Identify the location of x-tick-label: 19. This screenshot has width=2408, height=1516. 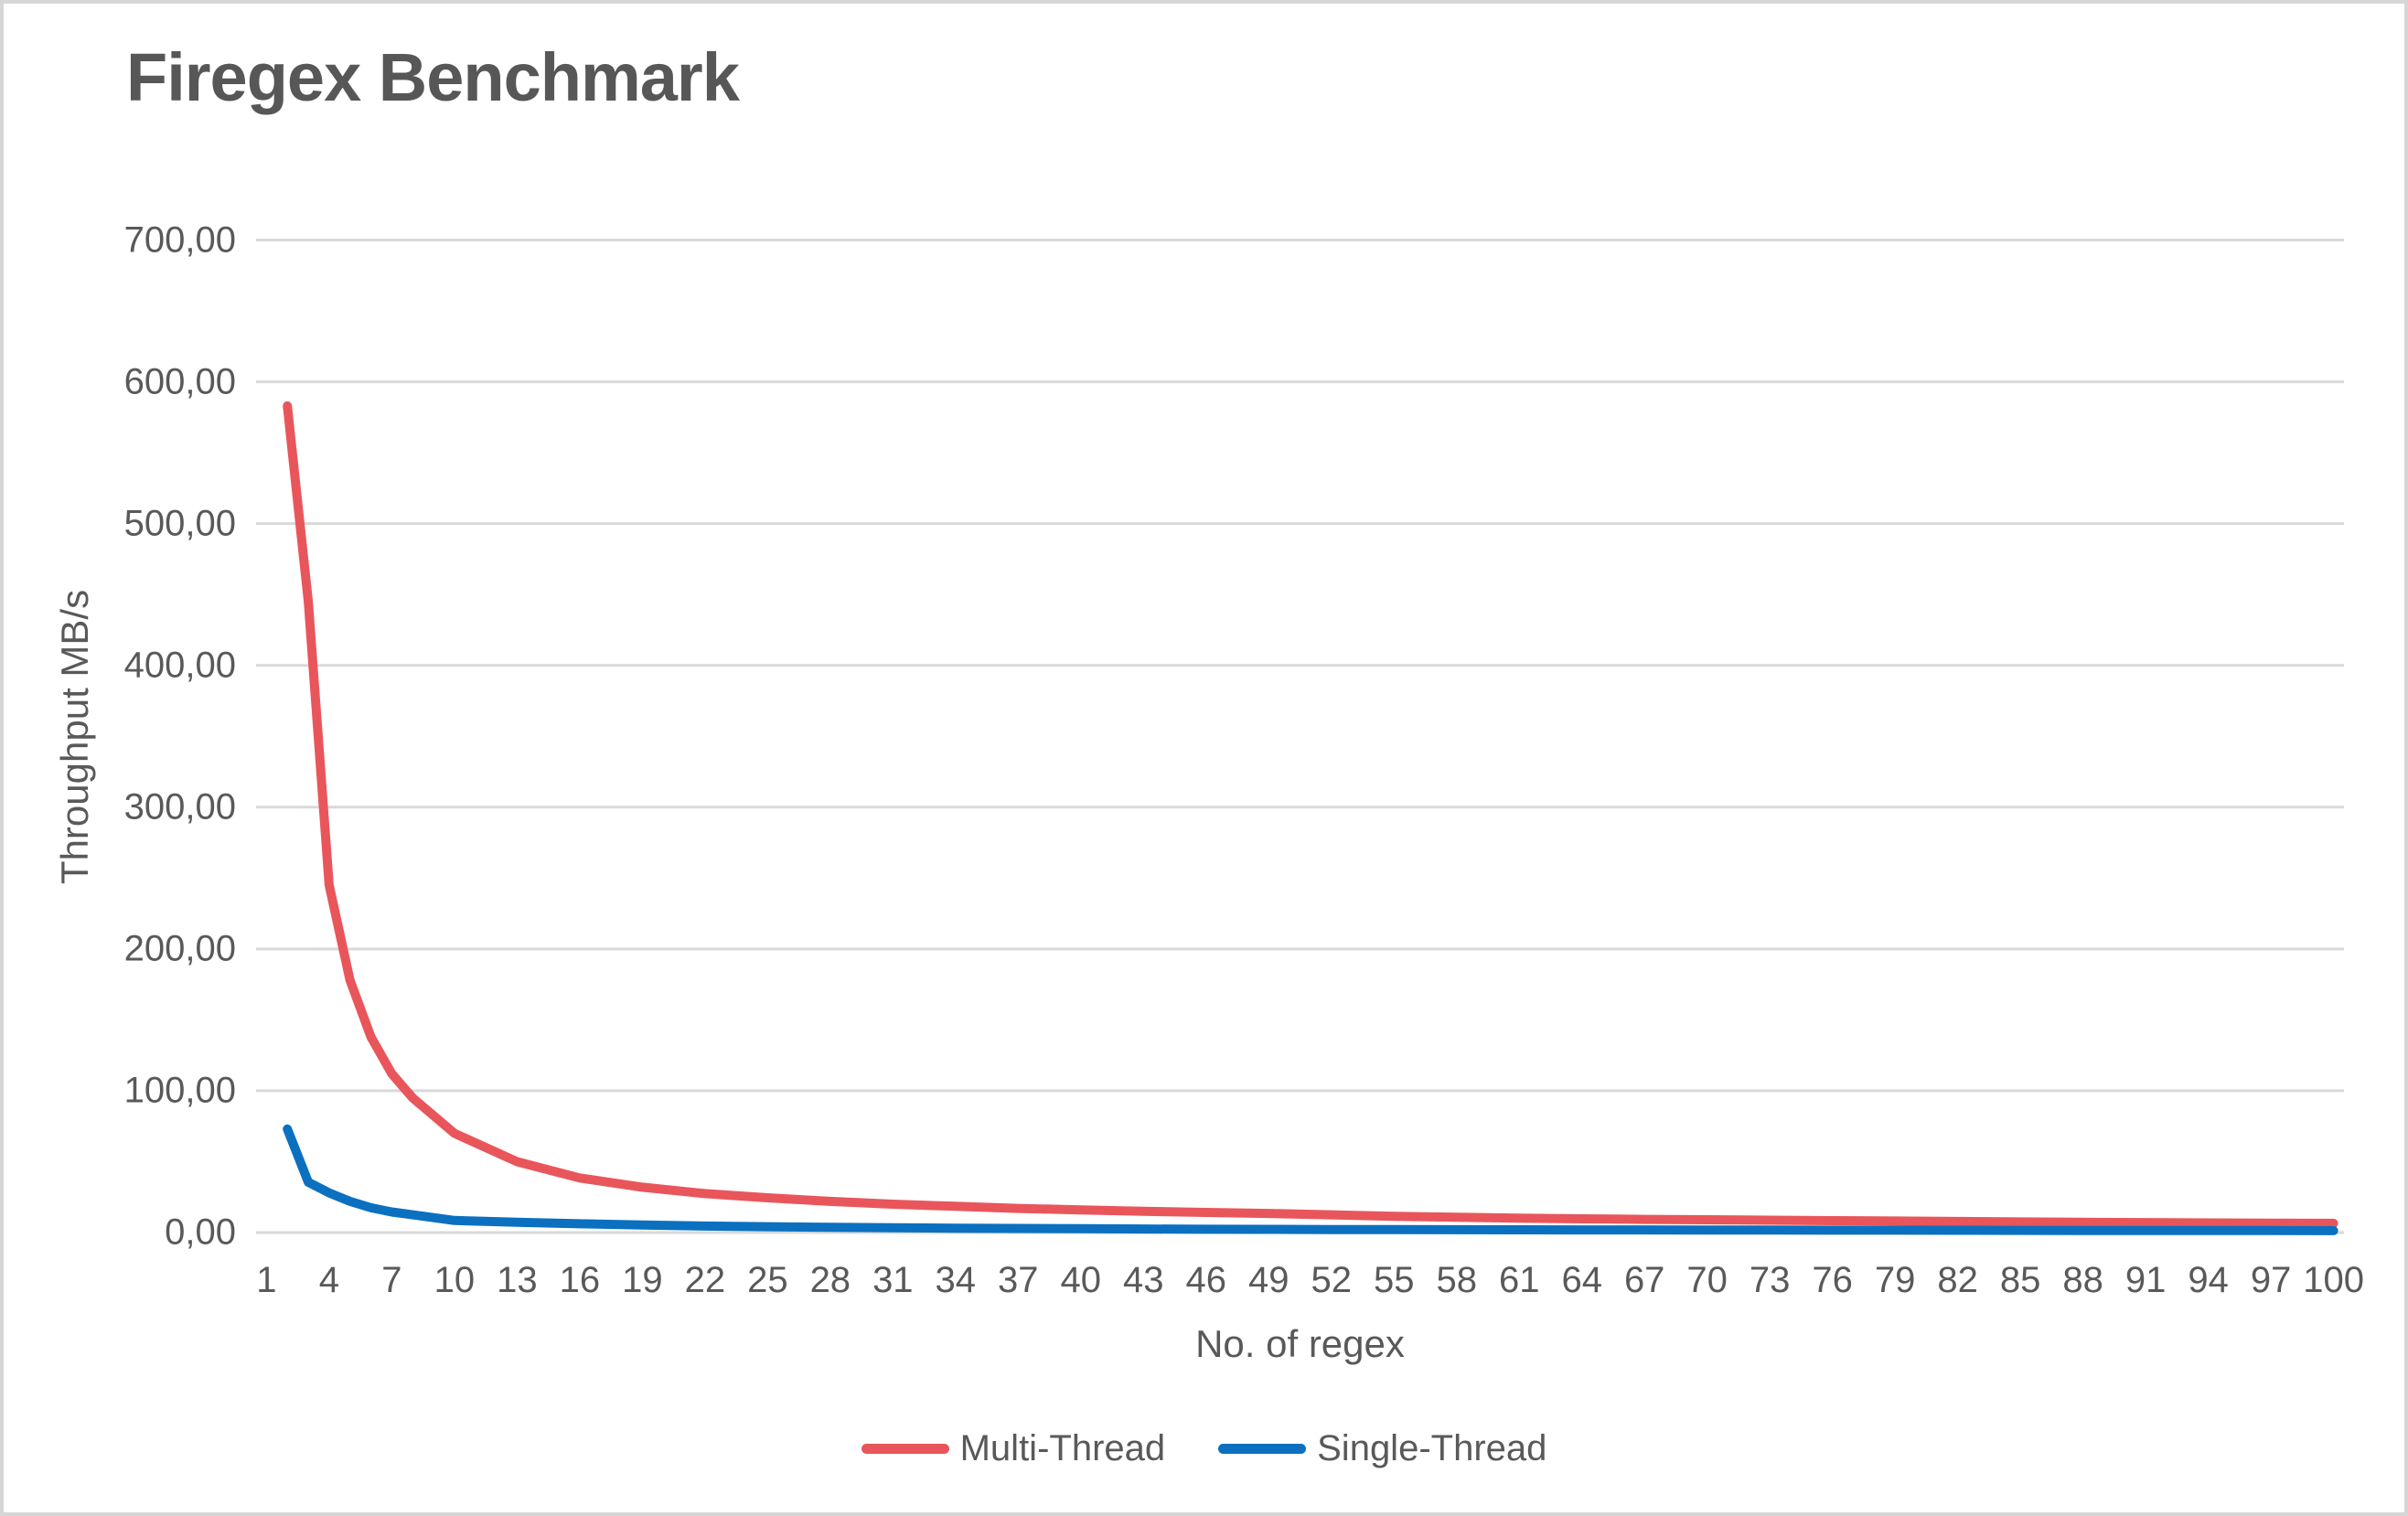
(642, 1280).